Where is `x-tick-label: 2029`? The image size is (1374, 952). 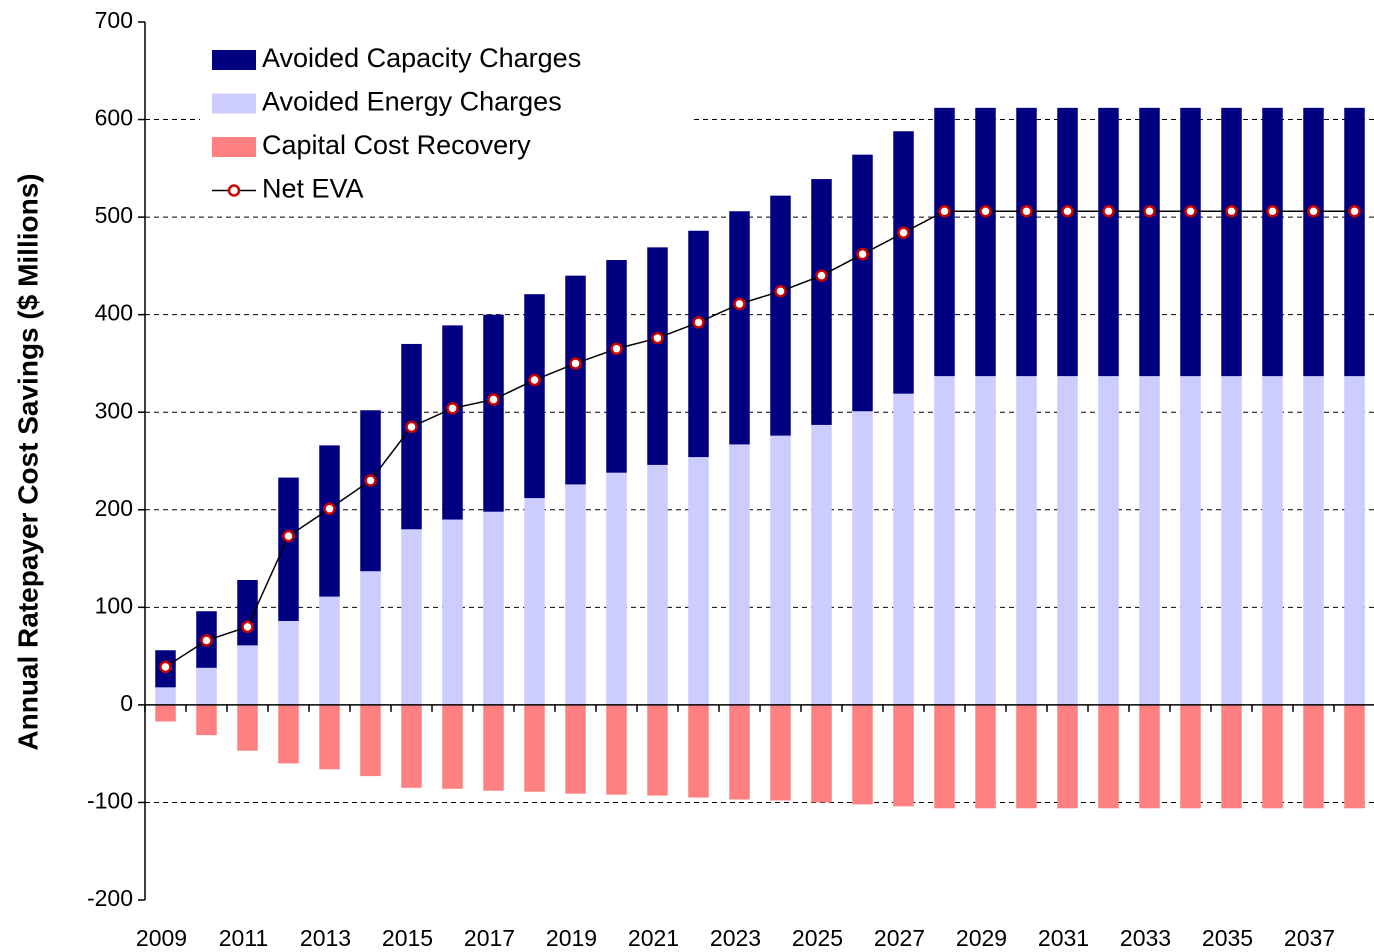
x-tick-label: 2029 is located at coordinates (981, 938).